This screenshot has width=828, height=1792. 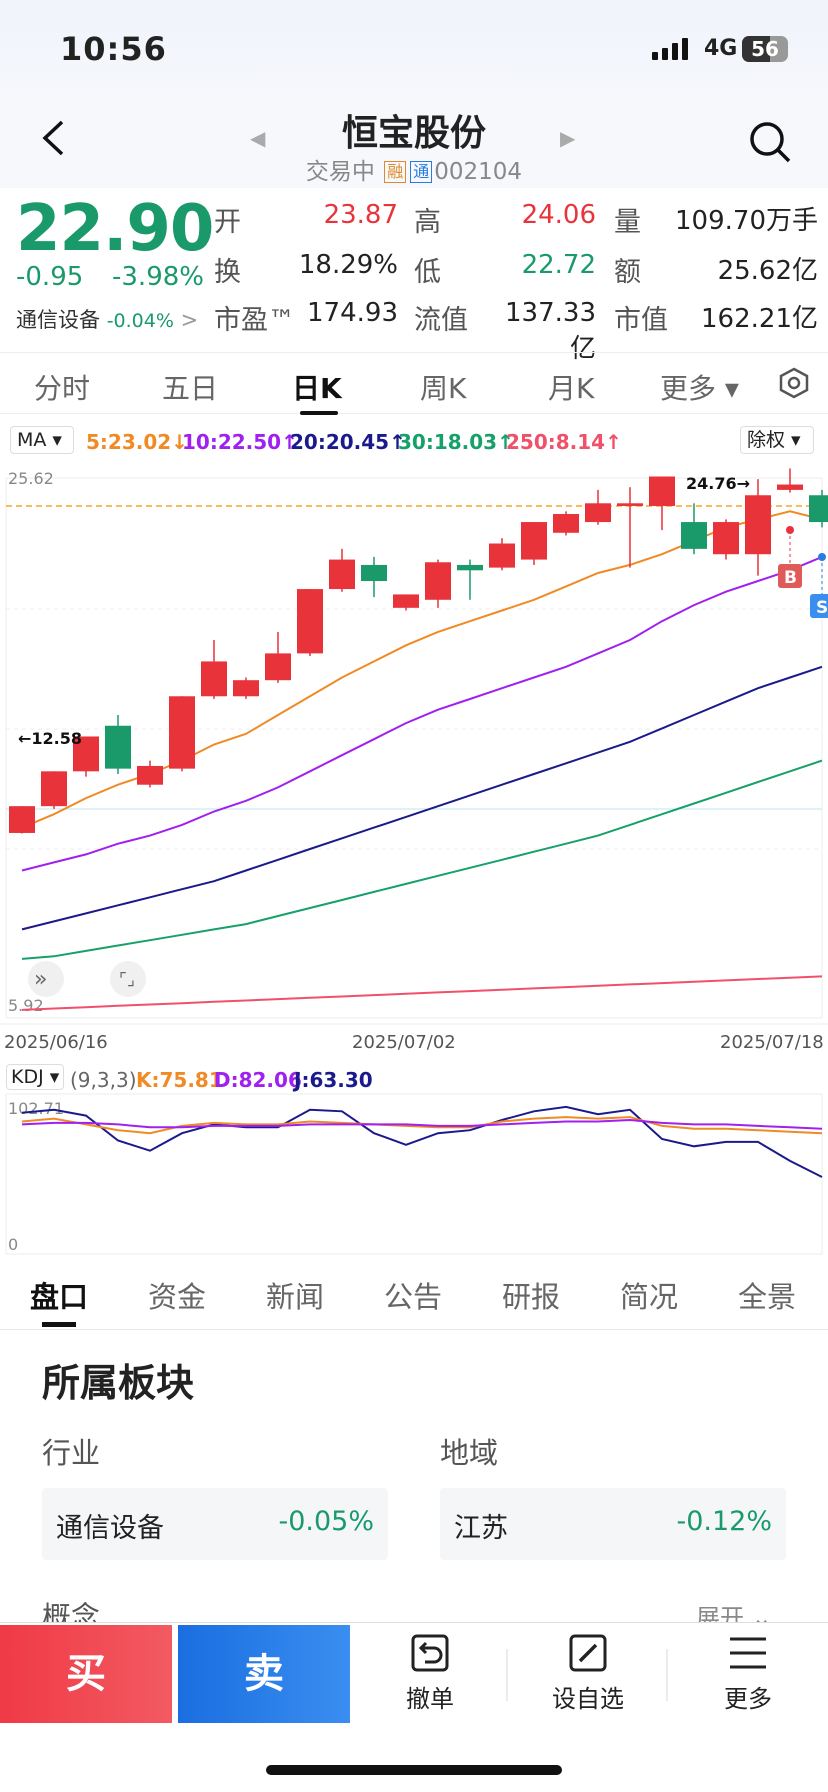 I want to click on tab-weekly-k: 周K, so click(x=443, y=388).